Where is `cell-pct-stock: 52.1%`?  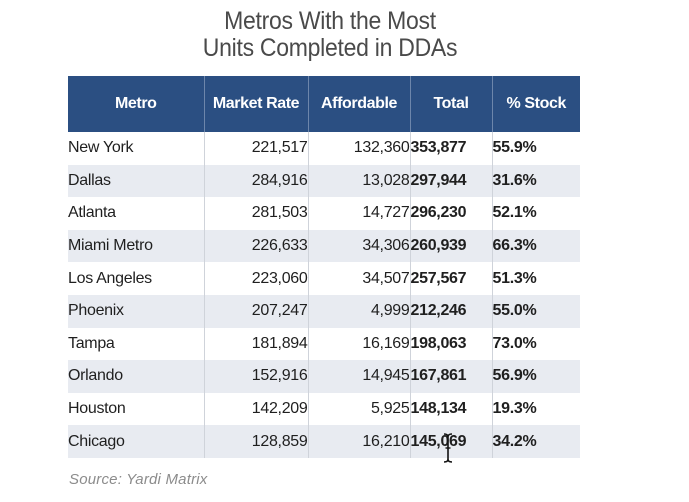
cell-pct-stock: 52.1% is located at coordinates (536, 213).